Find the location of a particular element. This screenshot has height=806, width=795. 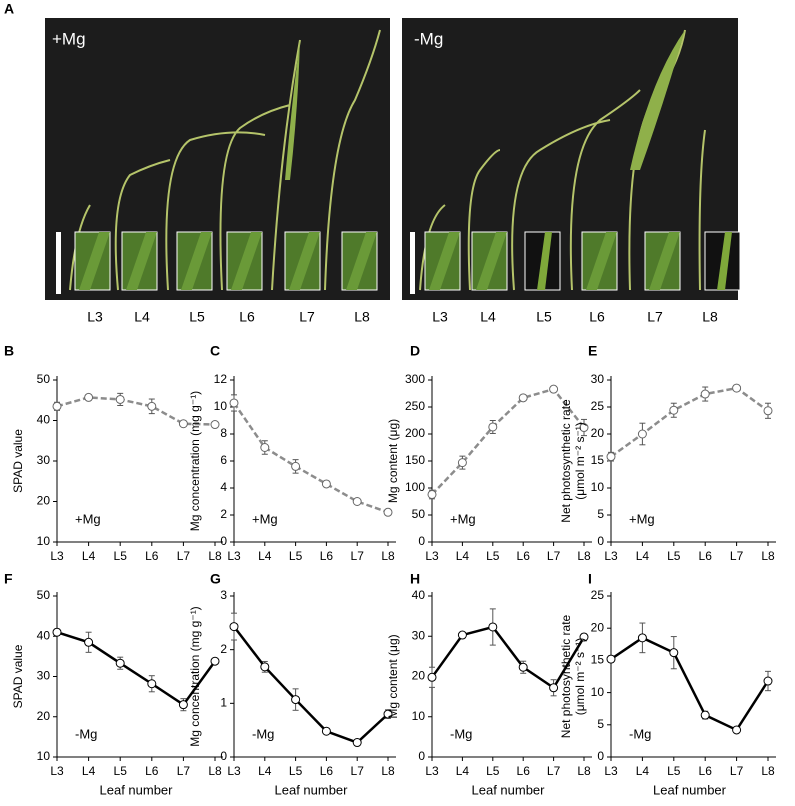

panel-label: G is located at coordinates (215, 579).